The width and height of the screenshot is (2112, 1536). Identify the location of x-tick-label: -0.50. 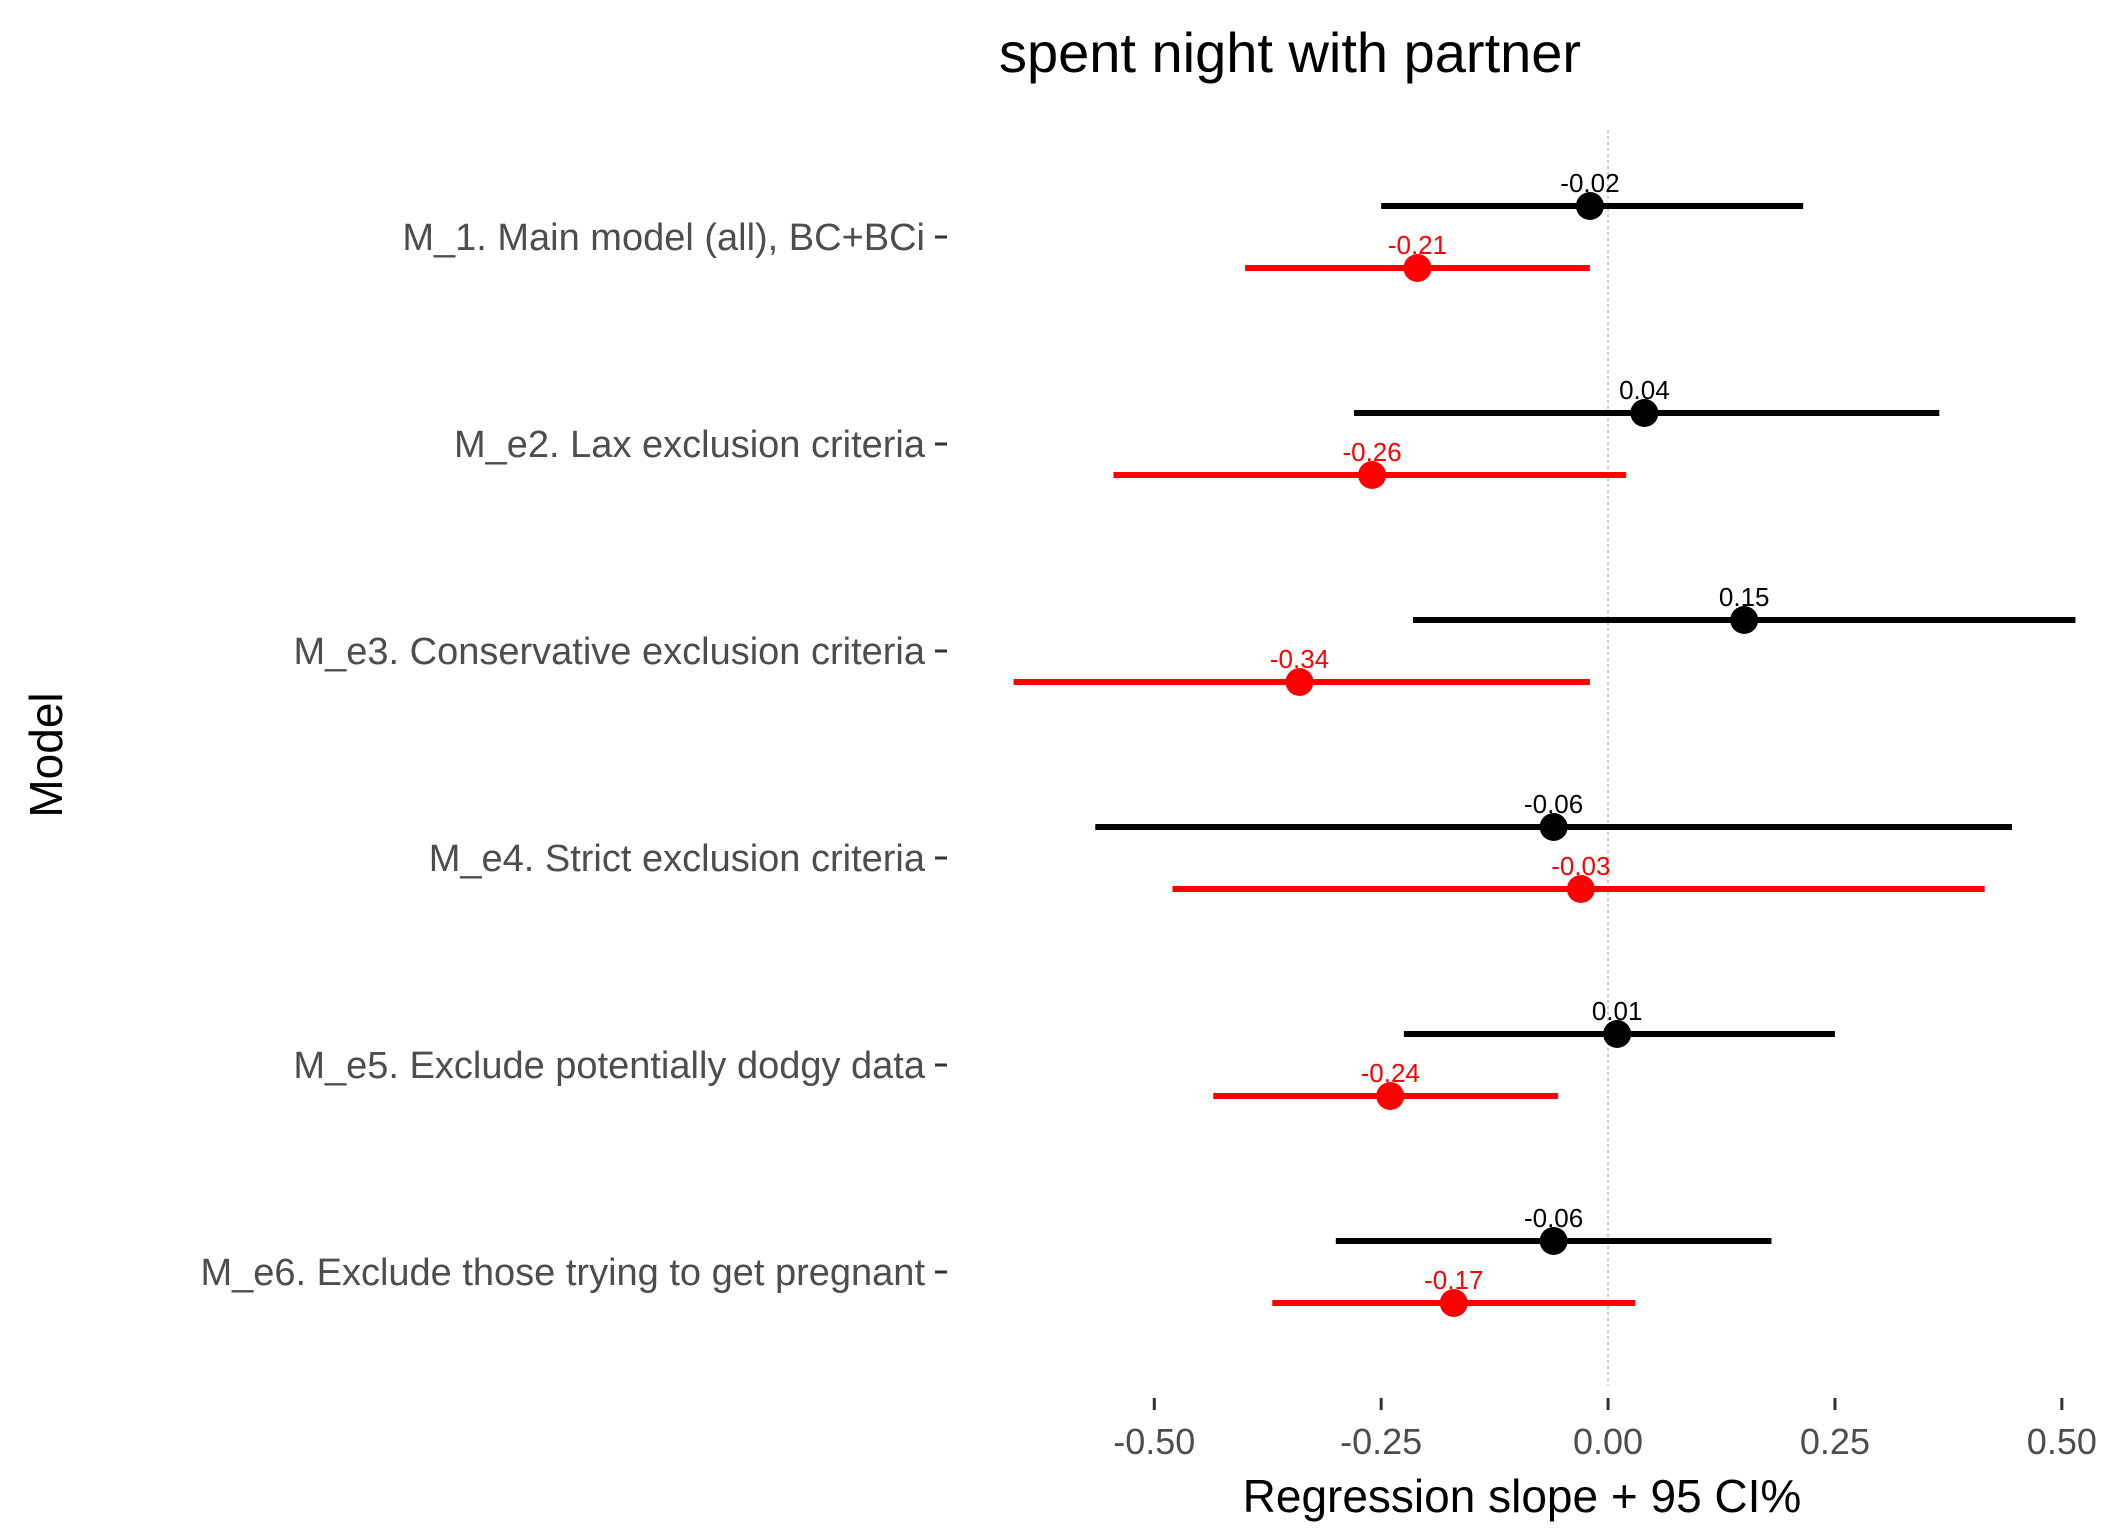
(1154, 1441).